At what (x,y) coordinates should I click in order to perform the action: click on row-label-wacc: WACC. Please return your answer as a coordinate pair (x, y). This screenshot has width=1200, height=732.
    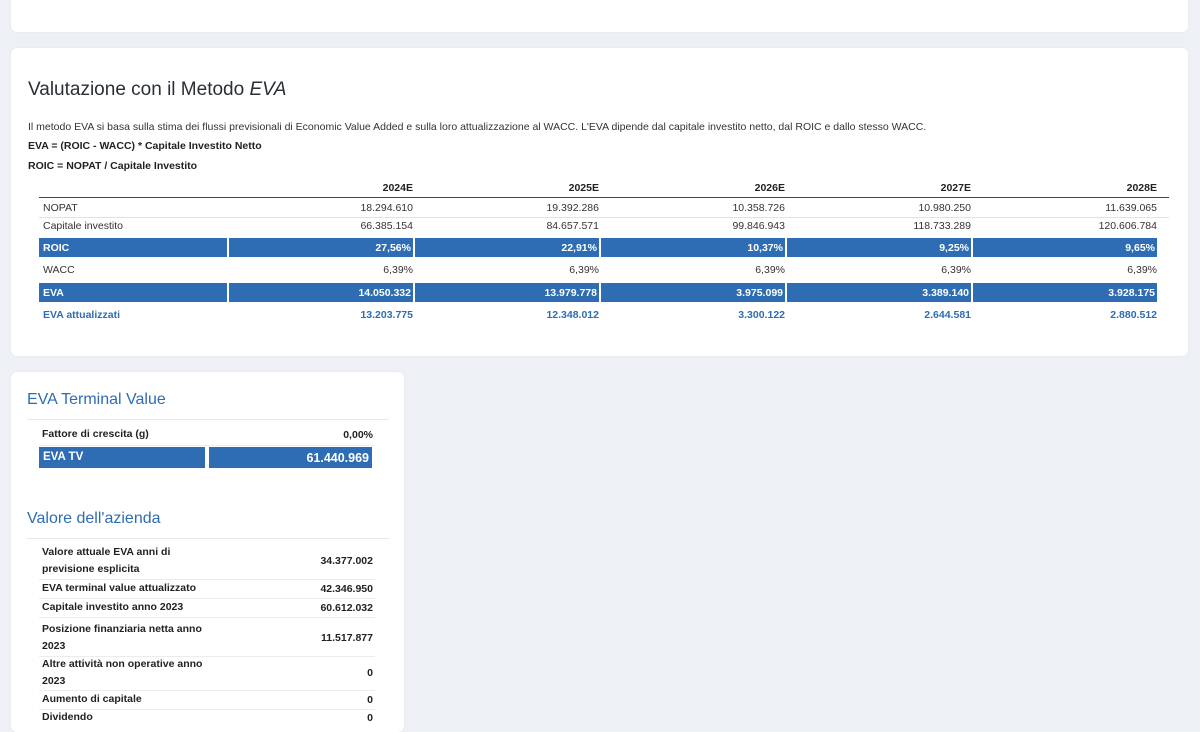
    Looking at the image, I should click on (59, 270).